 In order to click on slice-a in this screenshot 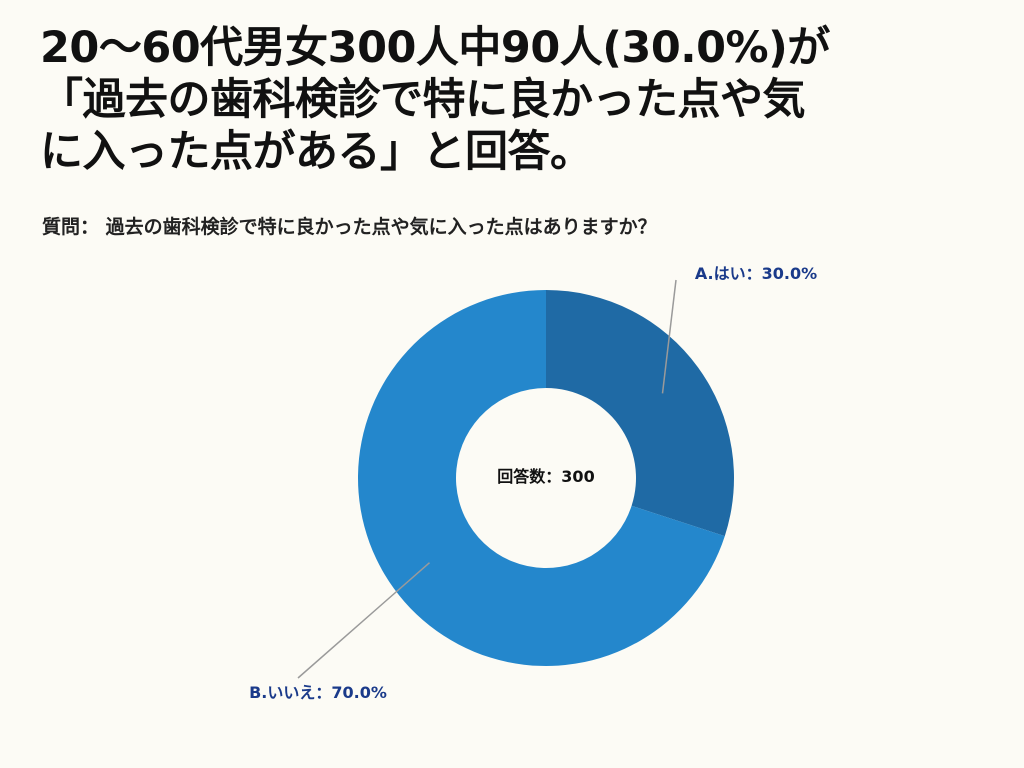, I will do `click(640, 413)`.